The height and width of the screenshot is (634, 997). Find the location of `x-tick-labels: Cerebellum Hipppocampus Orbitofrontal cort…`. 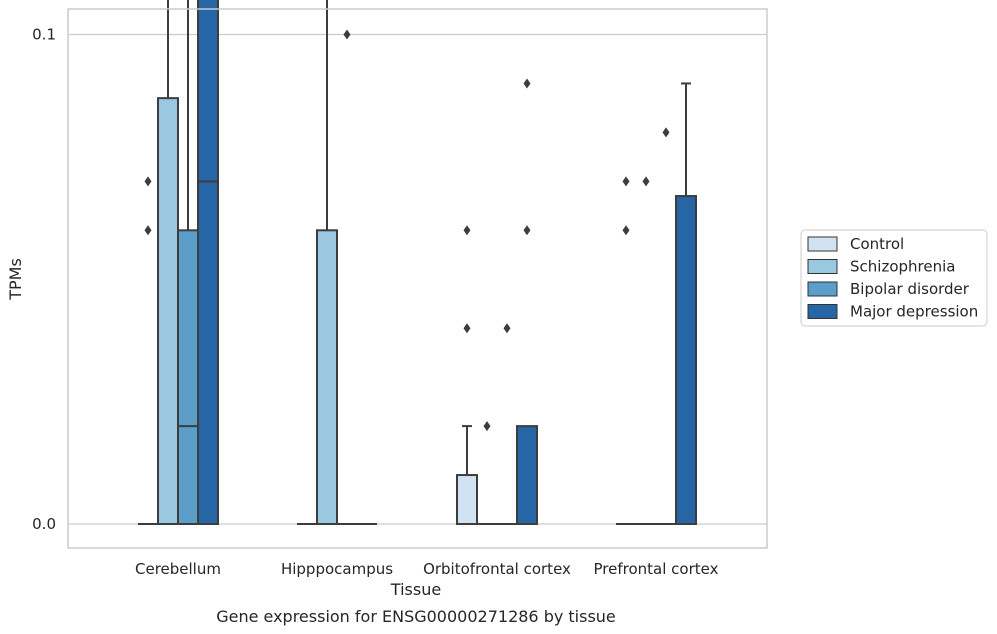

x-tick-labels: Cerebellum Hipppocampus Orbitofrontal cort… is located at coordinates (427, 569).